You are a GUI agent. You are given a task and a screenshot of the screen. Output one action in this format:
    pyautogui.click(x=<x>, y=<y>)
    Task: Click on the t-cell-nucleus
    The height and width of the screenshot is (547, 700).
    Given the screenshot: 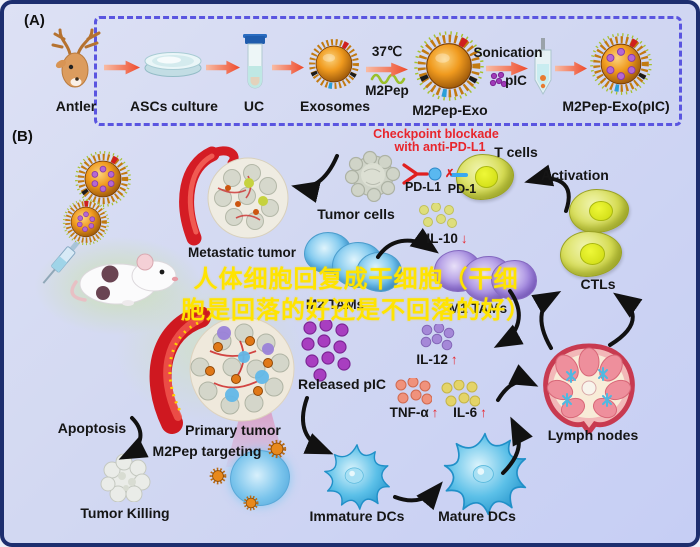 What is the action you would take?
    pyautogui.click(x=486, y=177)
    